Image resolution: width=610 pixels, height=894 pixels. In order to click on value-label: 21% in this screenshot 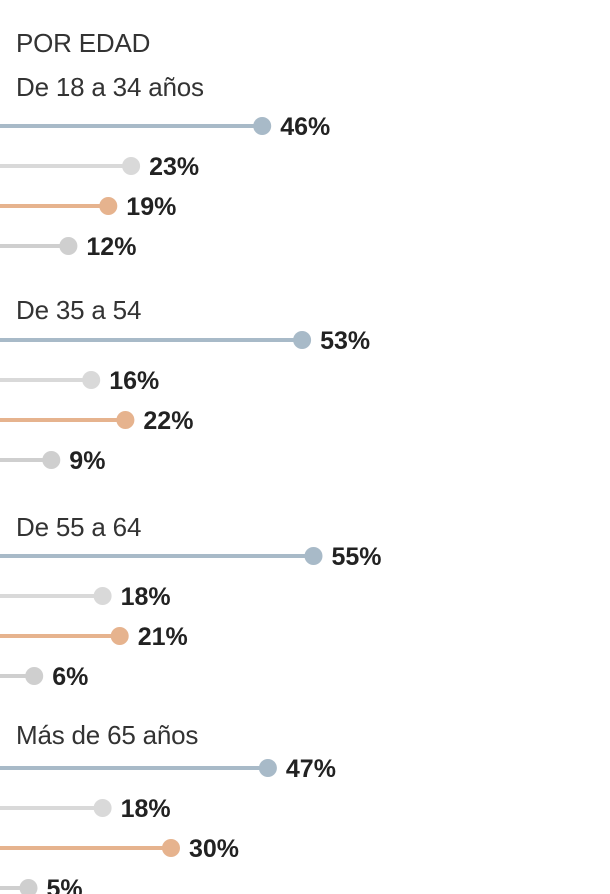, I will do `click(163, 637)`.